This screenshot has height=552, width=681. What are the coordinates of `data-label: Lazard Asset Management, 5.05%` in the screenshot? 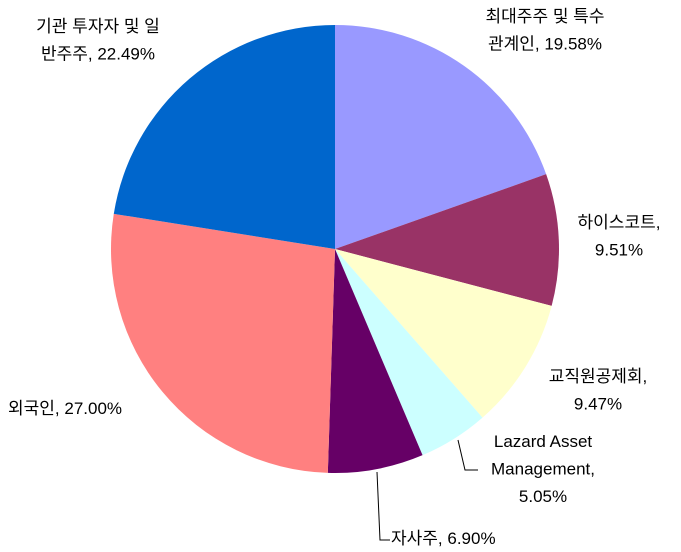 It's located at (543, 469).